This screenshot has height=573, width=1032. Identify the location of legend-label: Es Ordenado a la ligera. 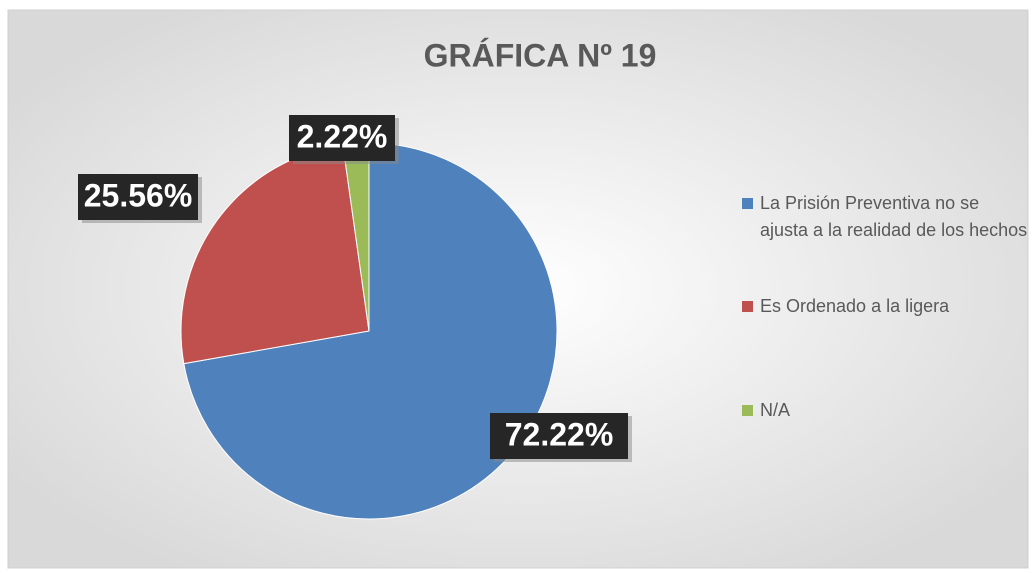
(855, 306).